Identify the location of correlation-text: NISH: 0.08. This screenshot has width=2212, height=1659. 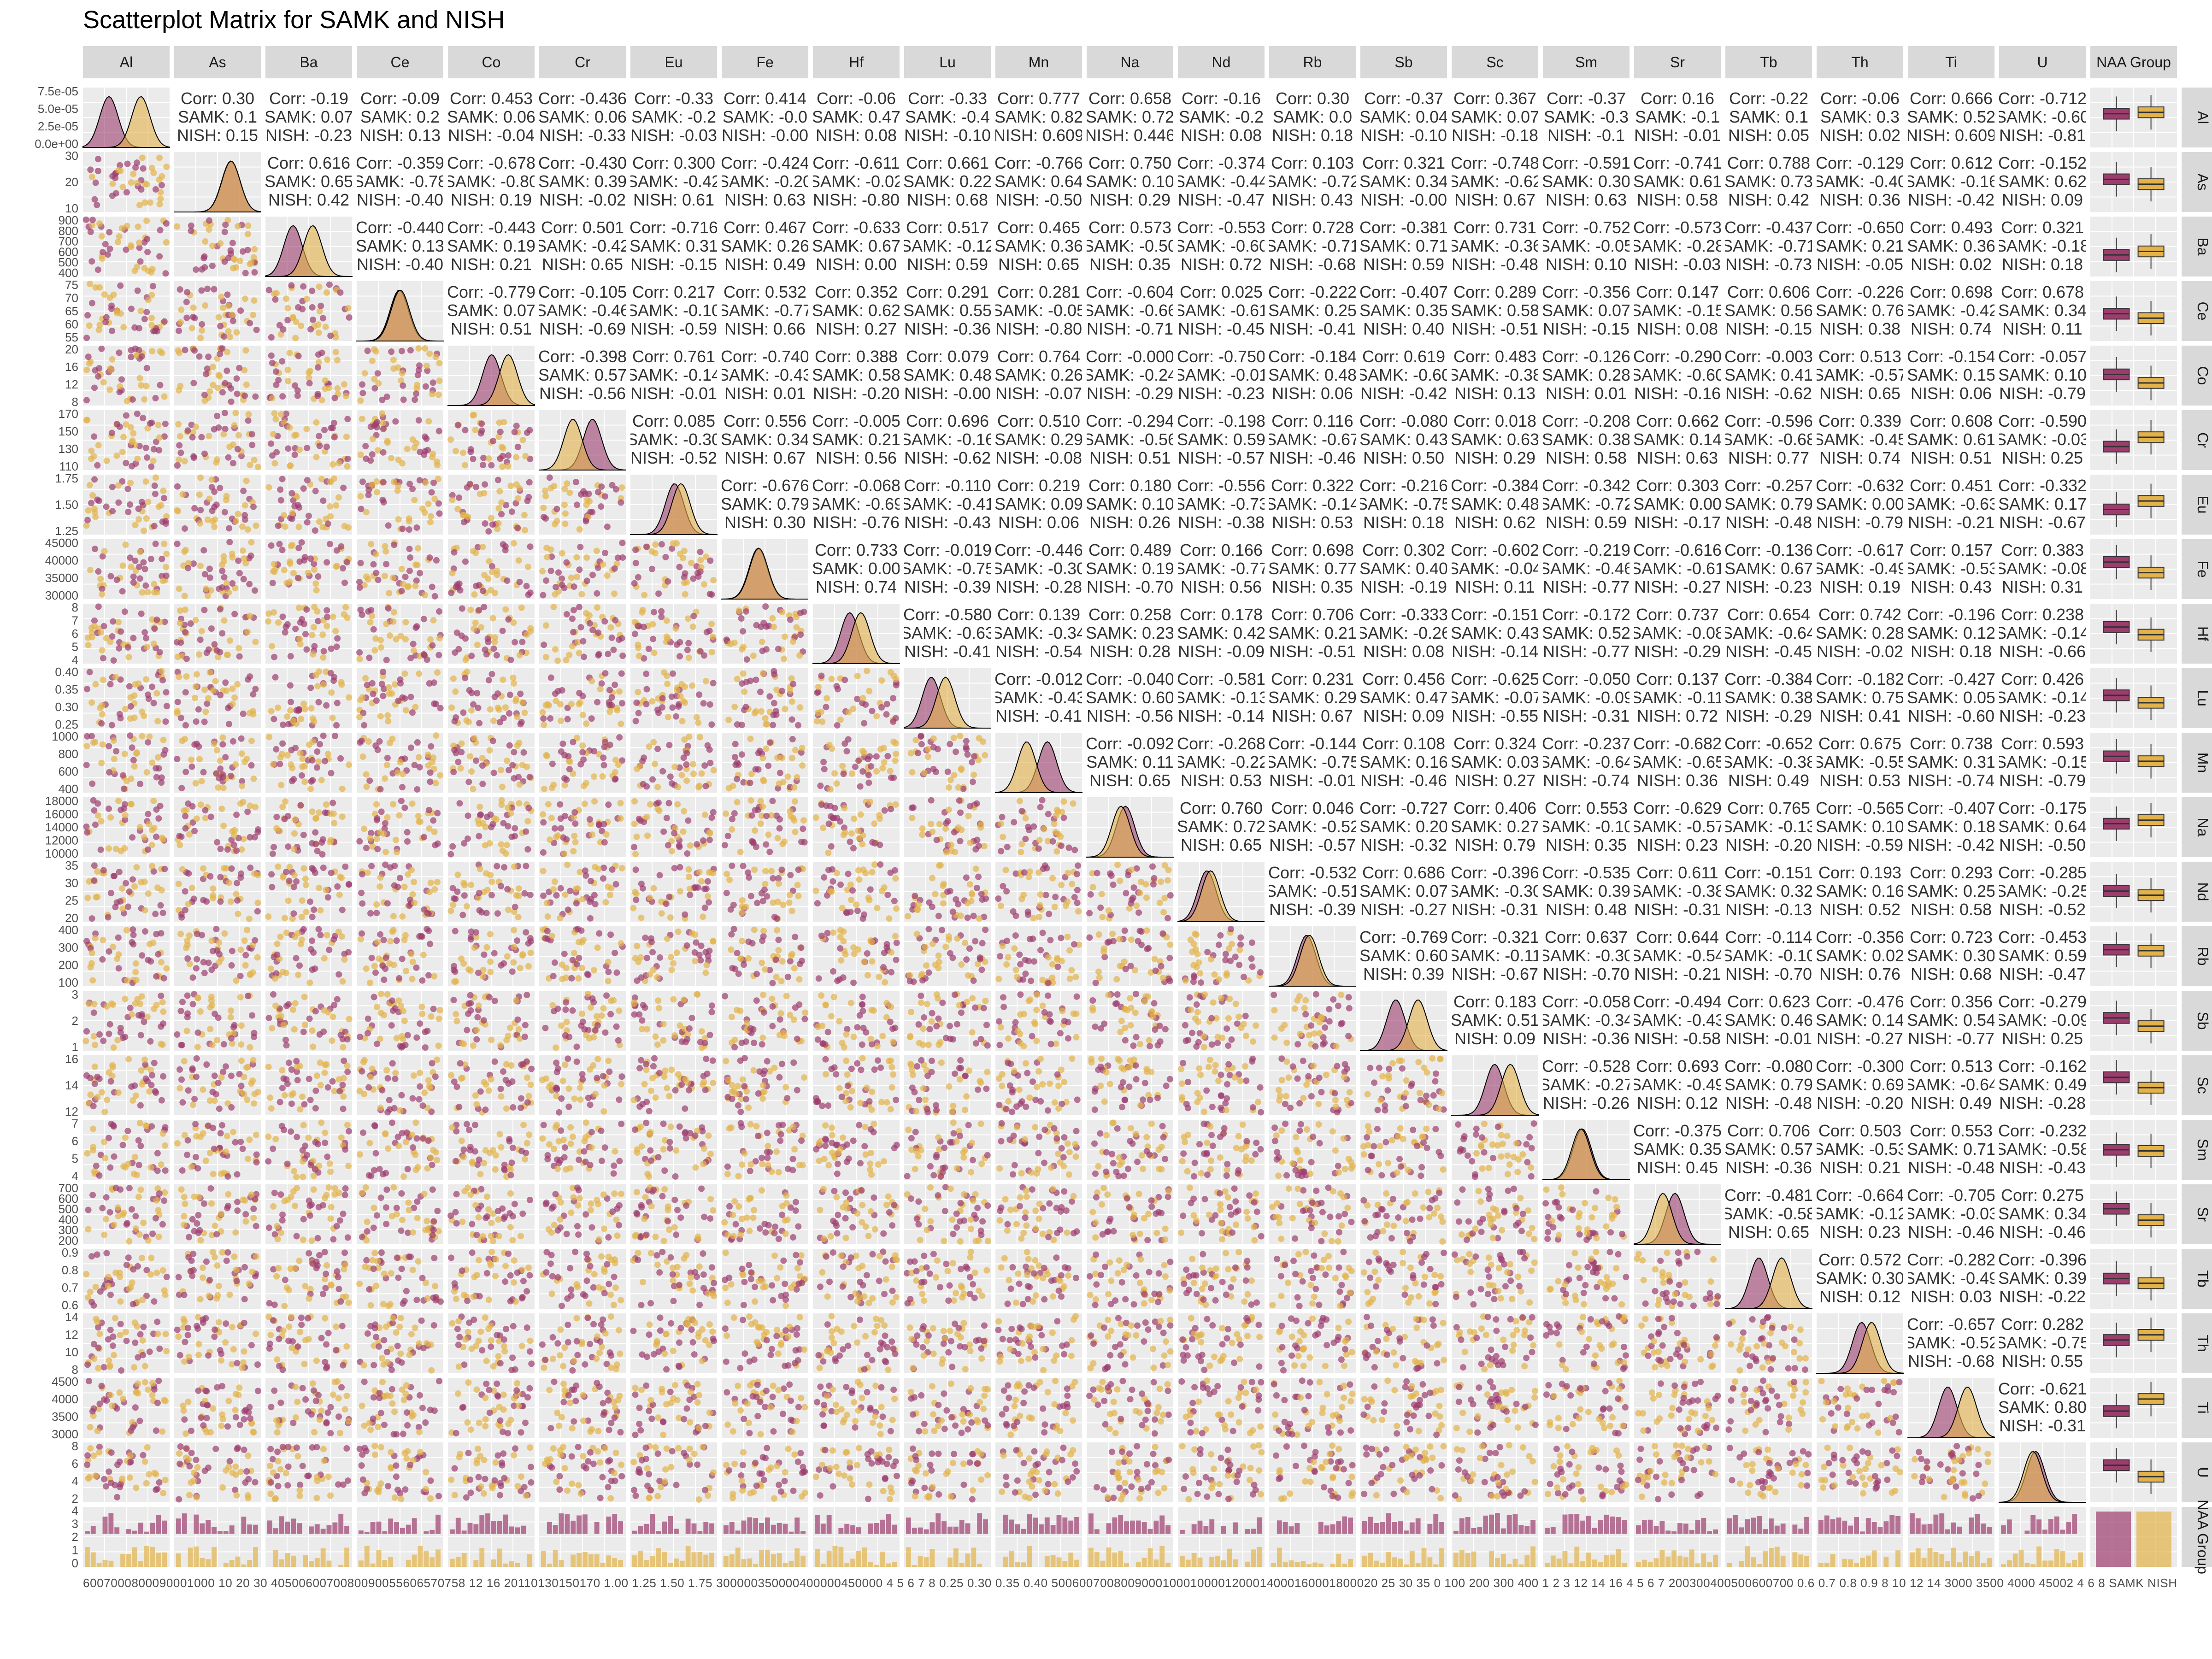
(1221, 135).